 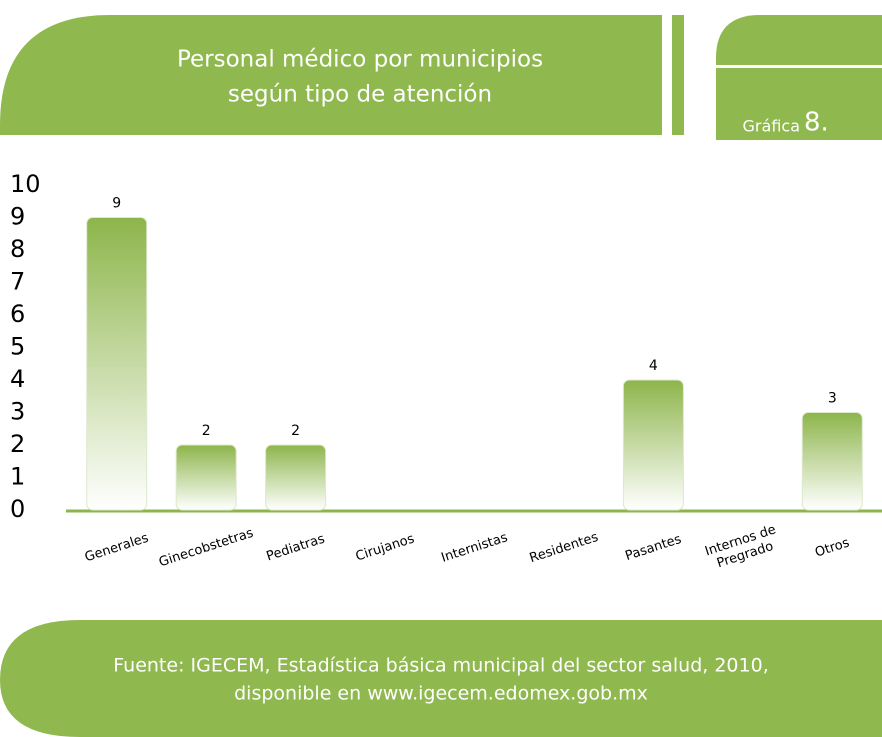 I want to click on badge, so click(x=799, y=104).